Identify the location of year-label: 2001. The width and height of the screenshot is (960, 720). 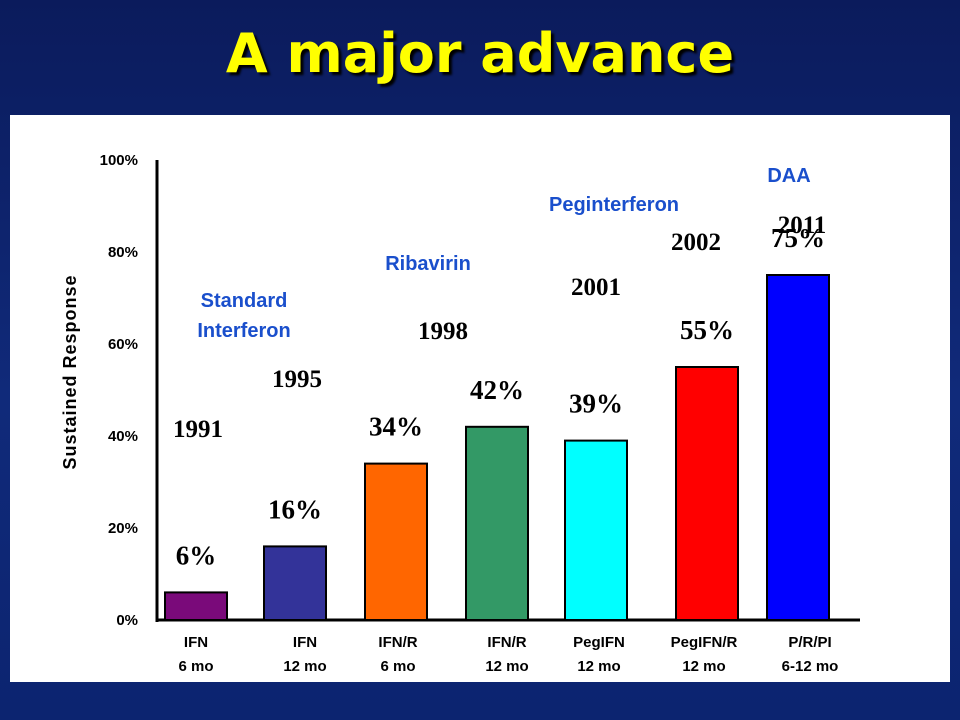
(596, 287).